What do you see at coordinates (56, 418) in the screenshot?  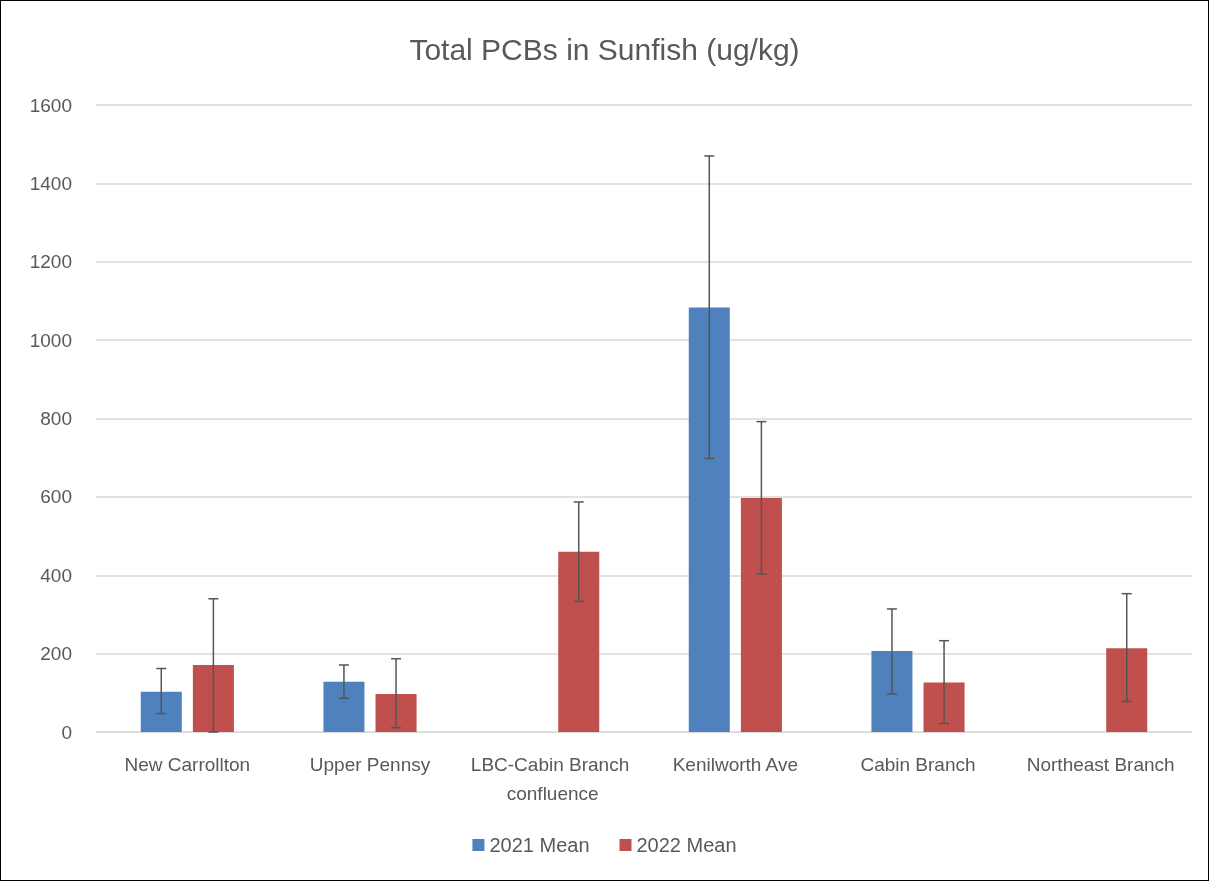 I see `y-tick-label: 800` at bounding box center [56, 418].